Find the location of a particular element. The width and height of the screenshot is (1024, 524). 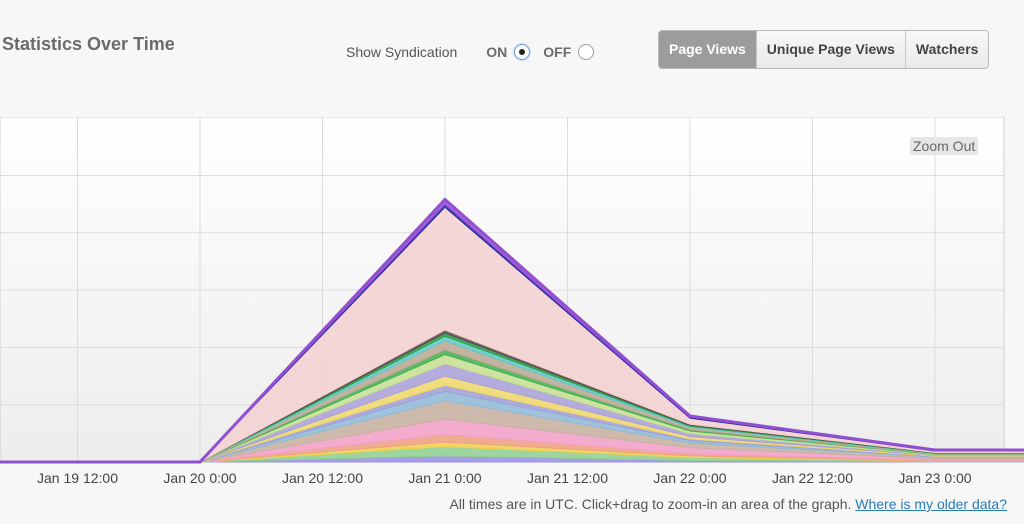

zoom-out-button: Zoom Out is located at coordinates (944, 146).